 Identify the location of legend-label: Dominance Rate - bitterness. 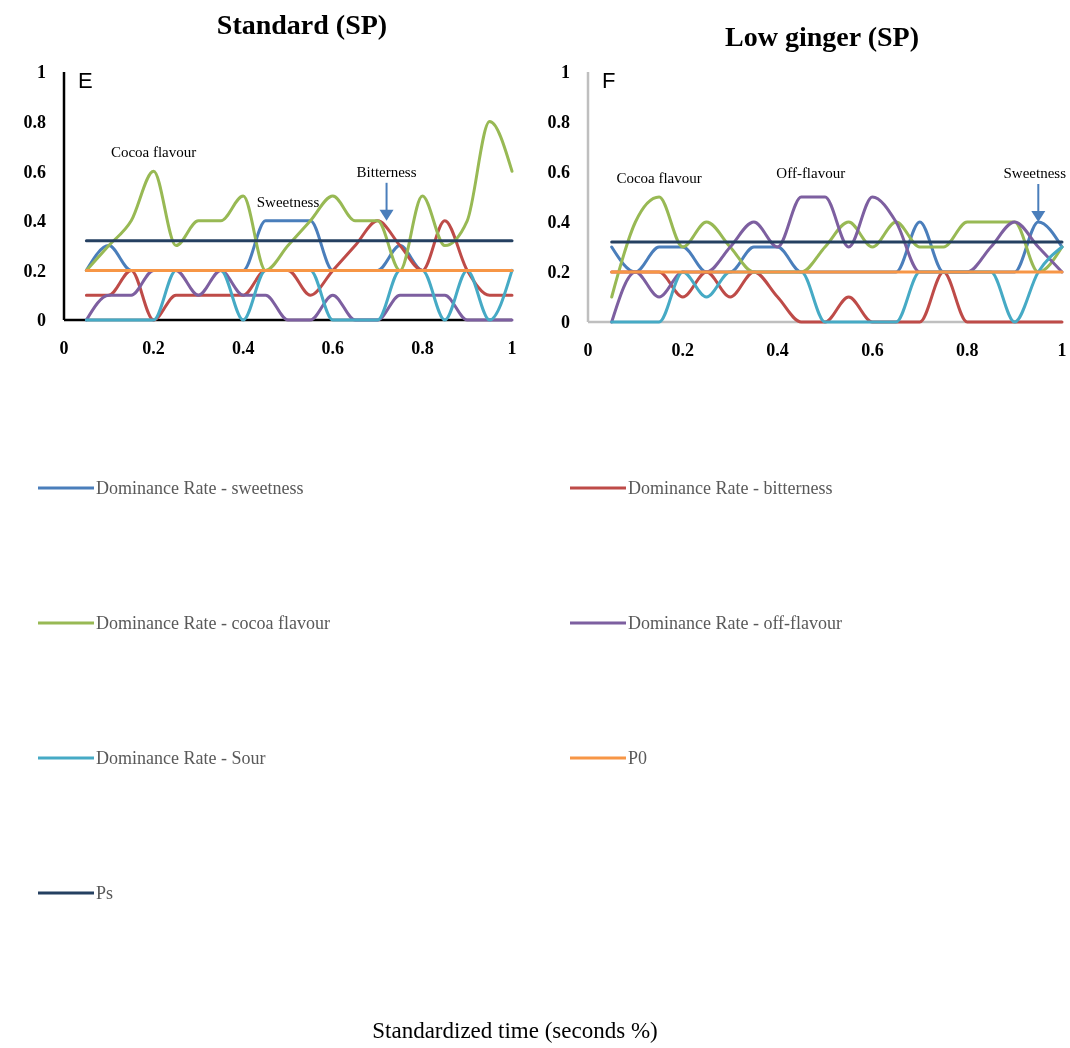
(730, 488).